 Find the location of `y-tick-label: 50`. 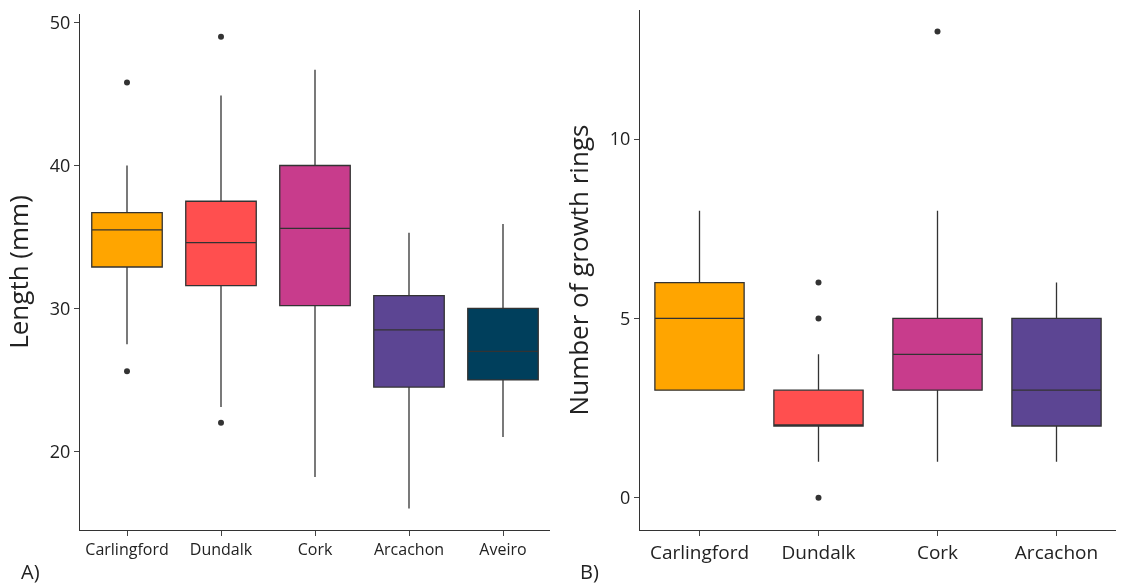

y-tick-label: 50 is located at coordinates (60, 21).